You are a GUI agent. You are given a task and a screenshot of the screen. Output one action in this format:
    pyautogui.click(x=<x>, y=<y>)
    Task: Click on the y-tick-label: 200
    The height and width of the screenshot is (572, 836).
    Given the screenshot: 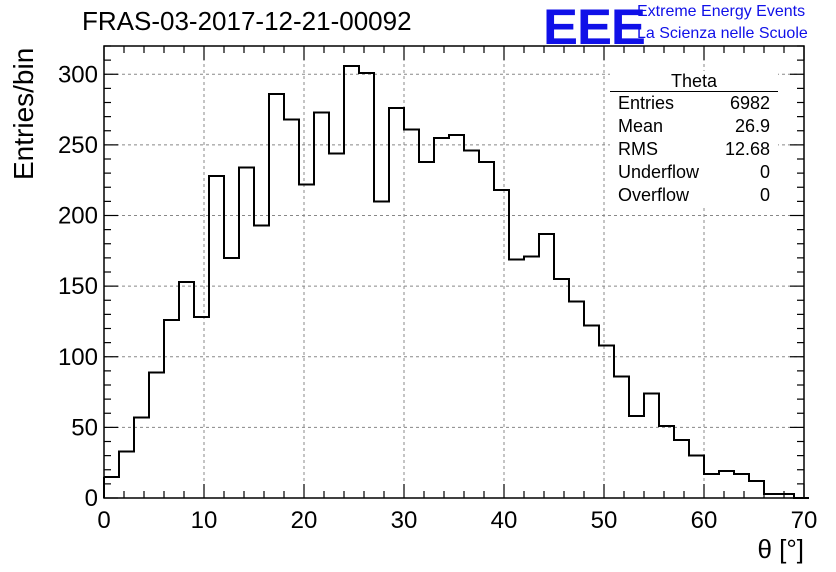 What is the action you would take?
    pyautogui.click(x=78, y=216)
    